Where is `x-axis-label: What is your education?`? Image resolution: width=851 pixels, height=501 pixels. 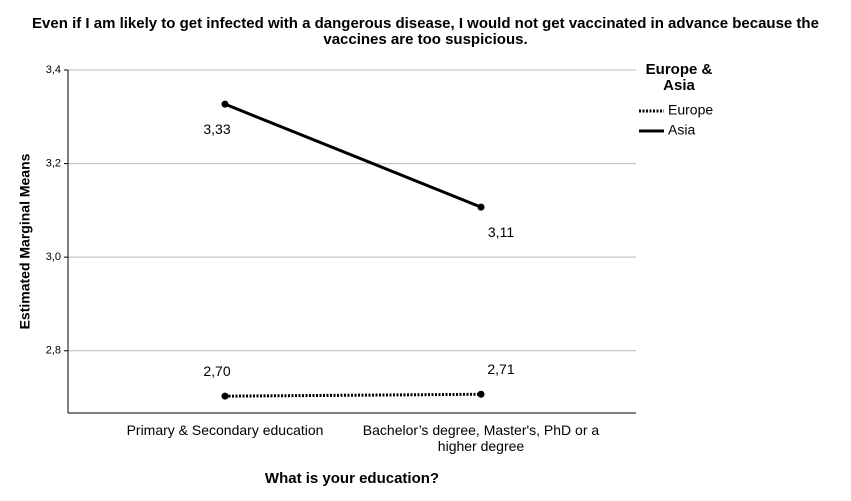
x-axis-label: What is your education? is located at coordinates (352, 478).